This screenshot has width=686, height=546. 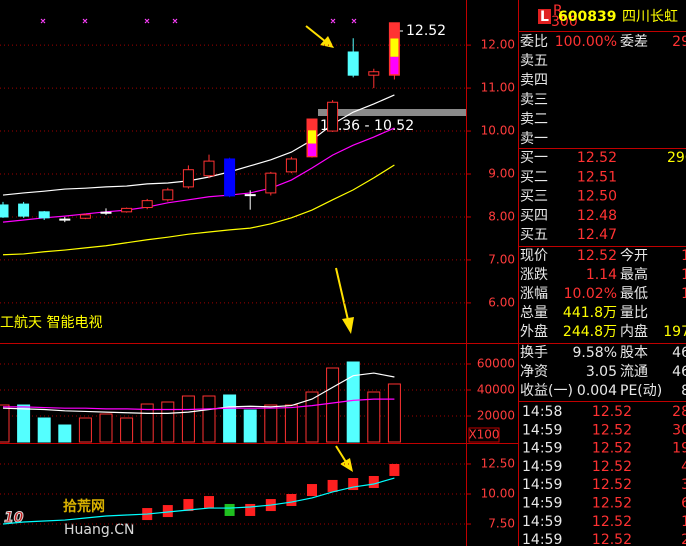 What do you see at coordinates (676, 158) in the screenshot?
I see `bid-volume: 290` at bounding box center [676, 158].